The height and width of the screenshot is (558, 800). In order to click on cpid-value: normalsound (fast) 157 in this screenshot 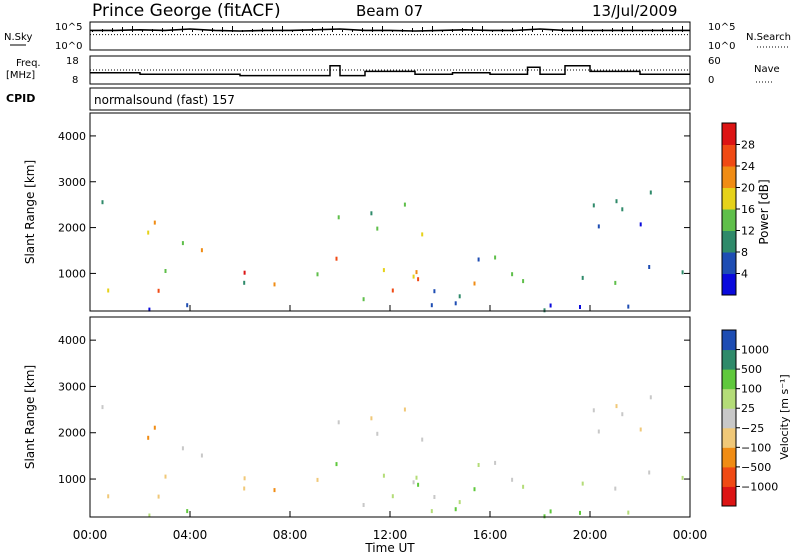, I will do `click(164, 100)`.